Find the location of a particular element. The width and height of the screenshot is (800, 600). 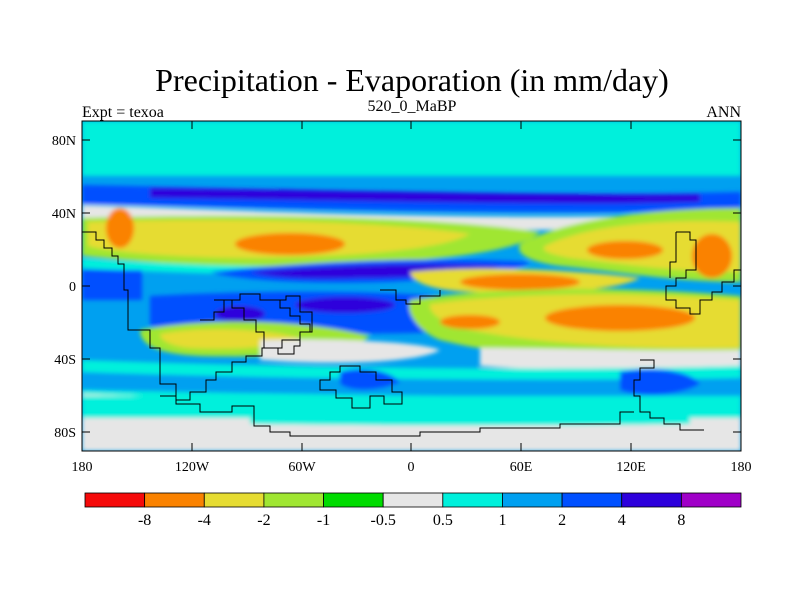

chart-title: Precipitation - Evaporation (in mm/day) is located at coordinates (412, 80).